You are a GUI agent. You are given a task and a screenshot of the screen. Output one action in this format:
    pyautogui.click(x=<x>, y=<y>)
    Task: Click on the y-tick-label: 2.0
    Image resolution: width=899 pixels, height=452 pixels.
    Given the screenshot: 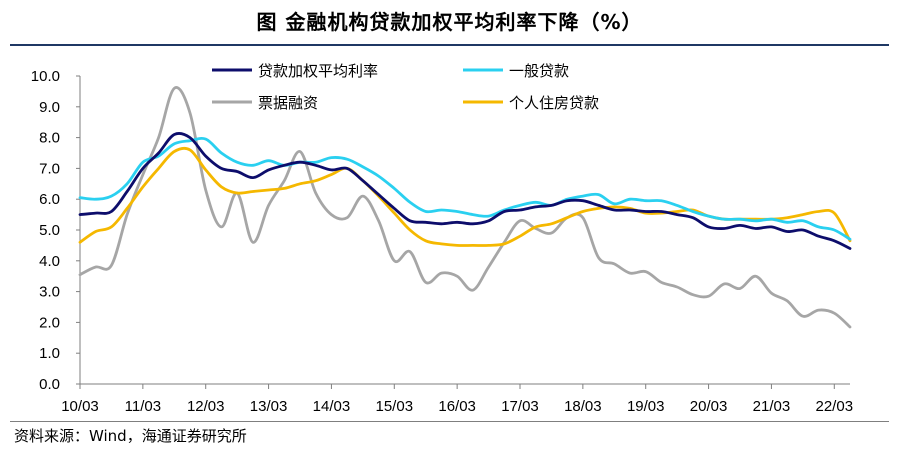 What is the action you would take?
    pyautogui.click(x=49, y=322)
    